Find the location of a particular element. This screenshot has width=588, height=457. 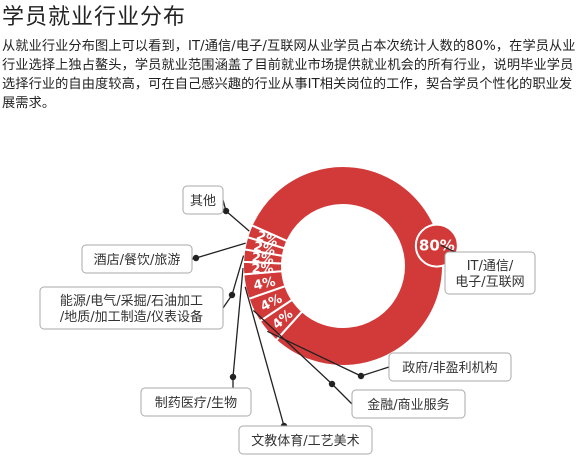

category-label-energy-manufacturing: 能源/电气/采掘/石油加工 is located at coordinates (131, 301).